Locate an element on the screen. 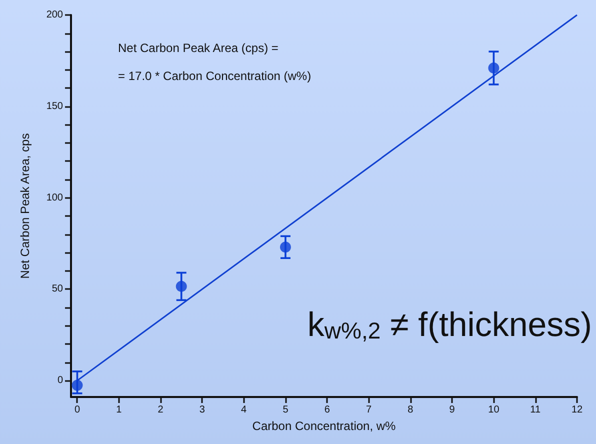 The width and height of the screenshot is (596, 444). annotation: kw%,2 ≠ f(thickness) is located at coordinates (449, 325).